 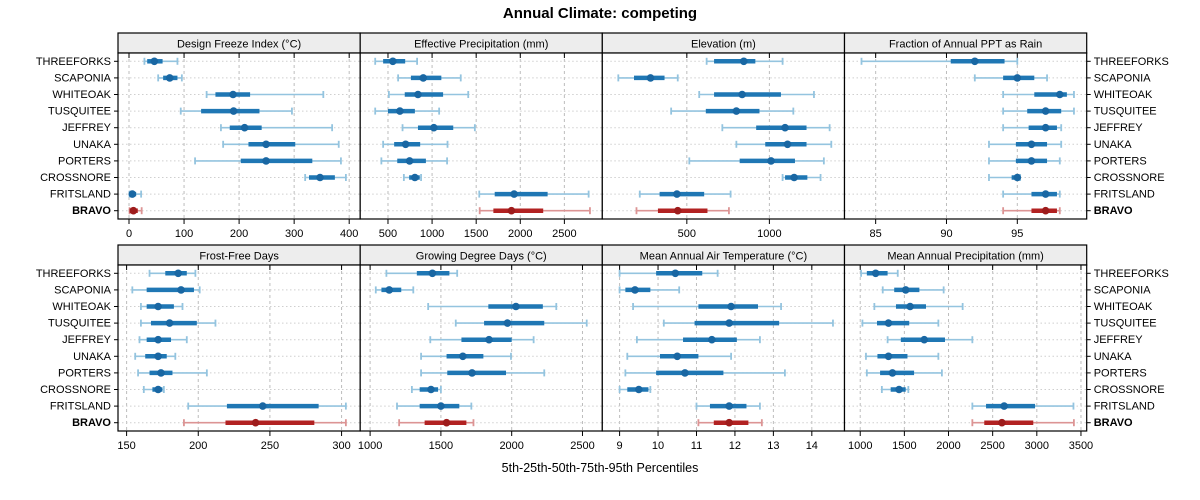 What do you see at coordinates (126, 446) in the screenshot?
I see `x-axis-tick-label: 150` at bounding box center [126, 446].